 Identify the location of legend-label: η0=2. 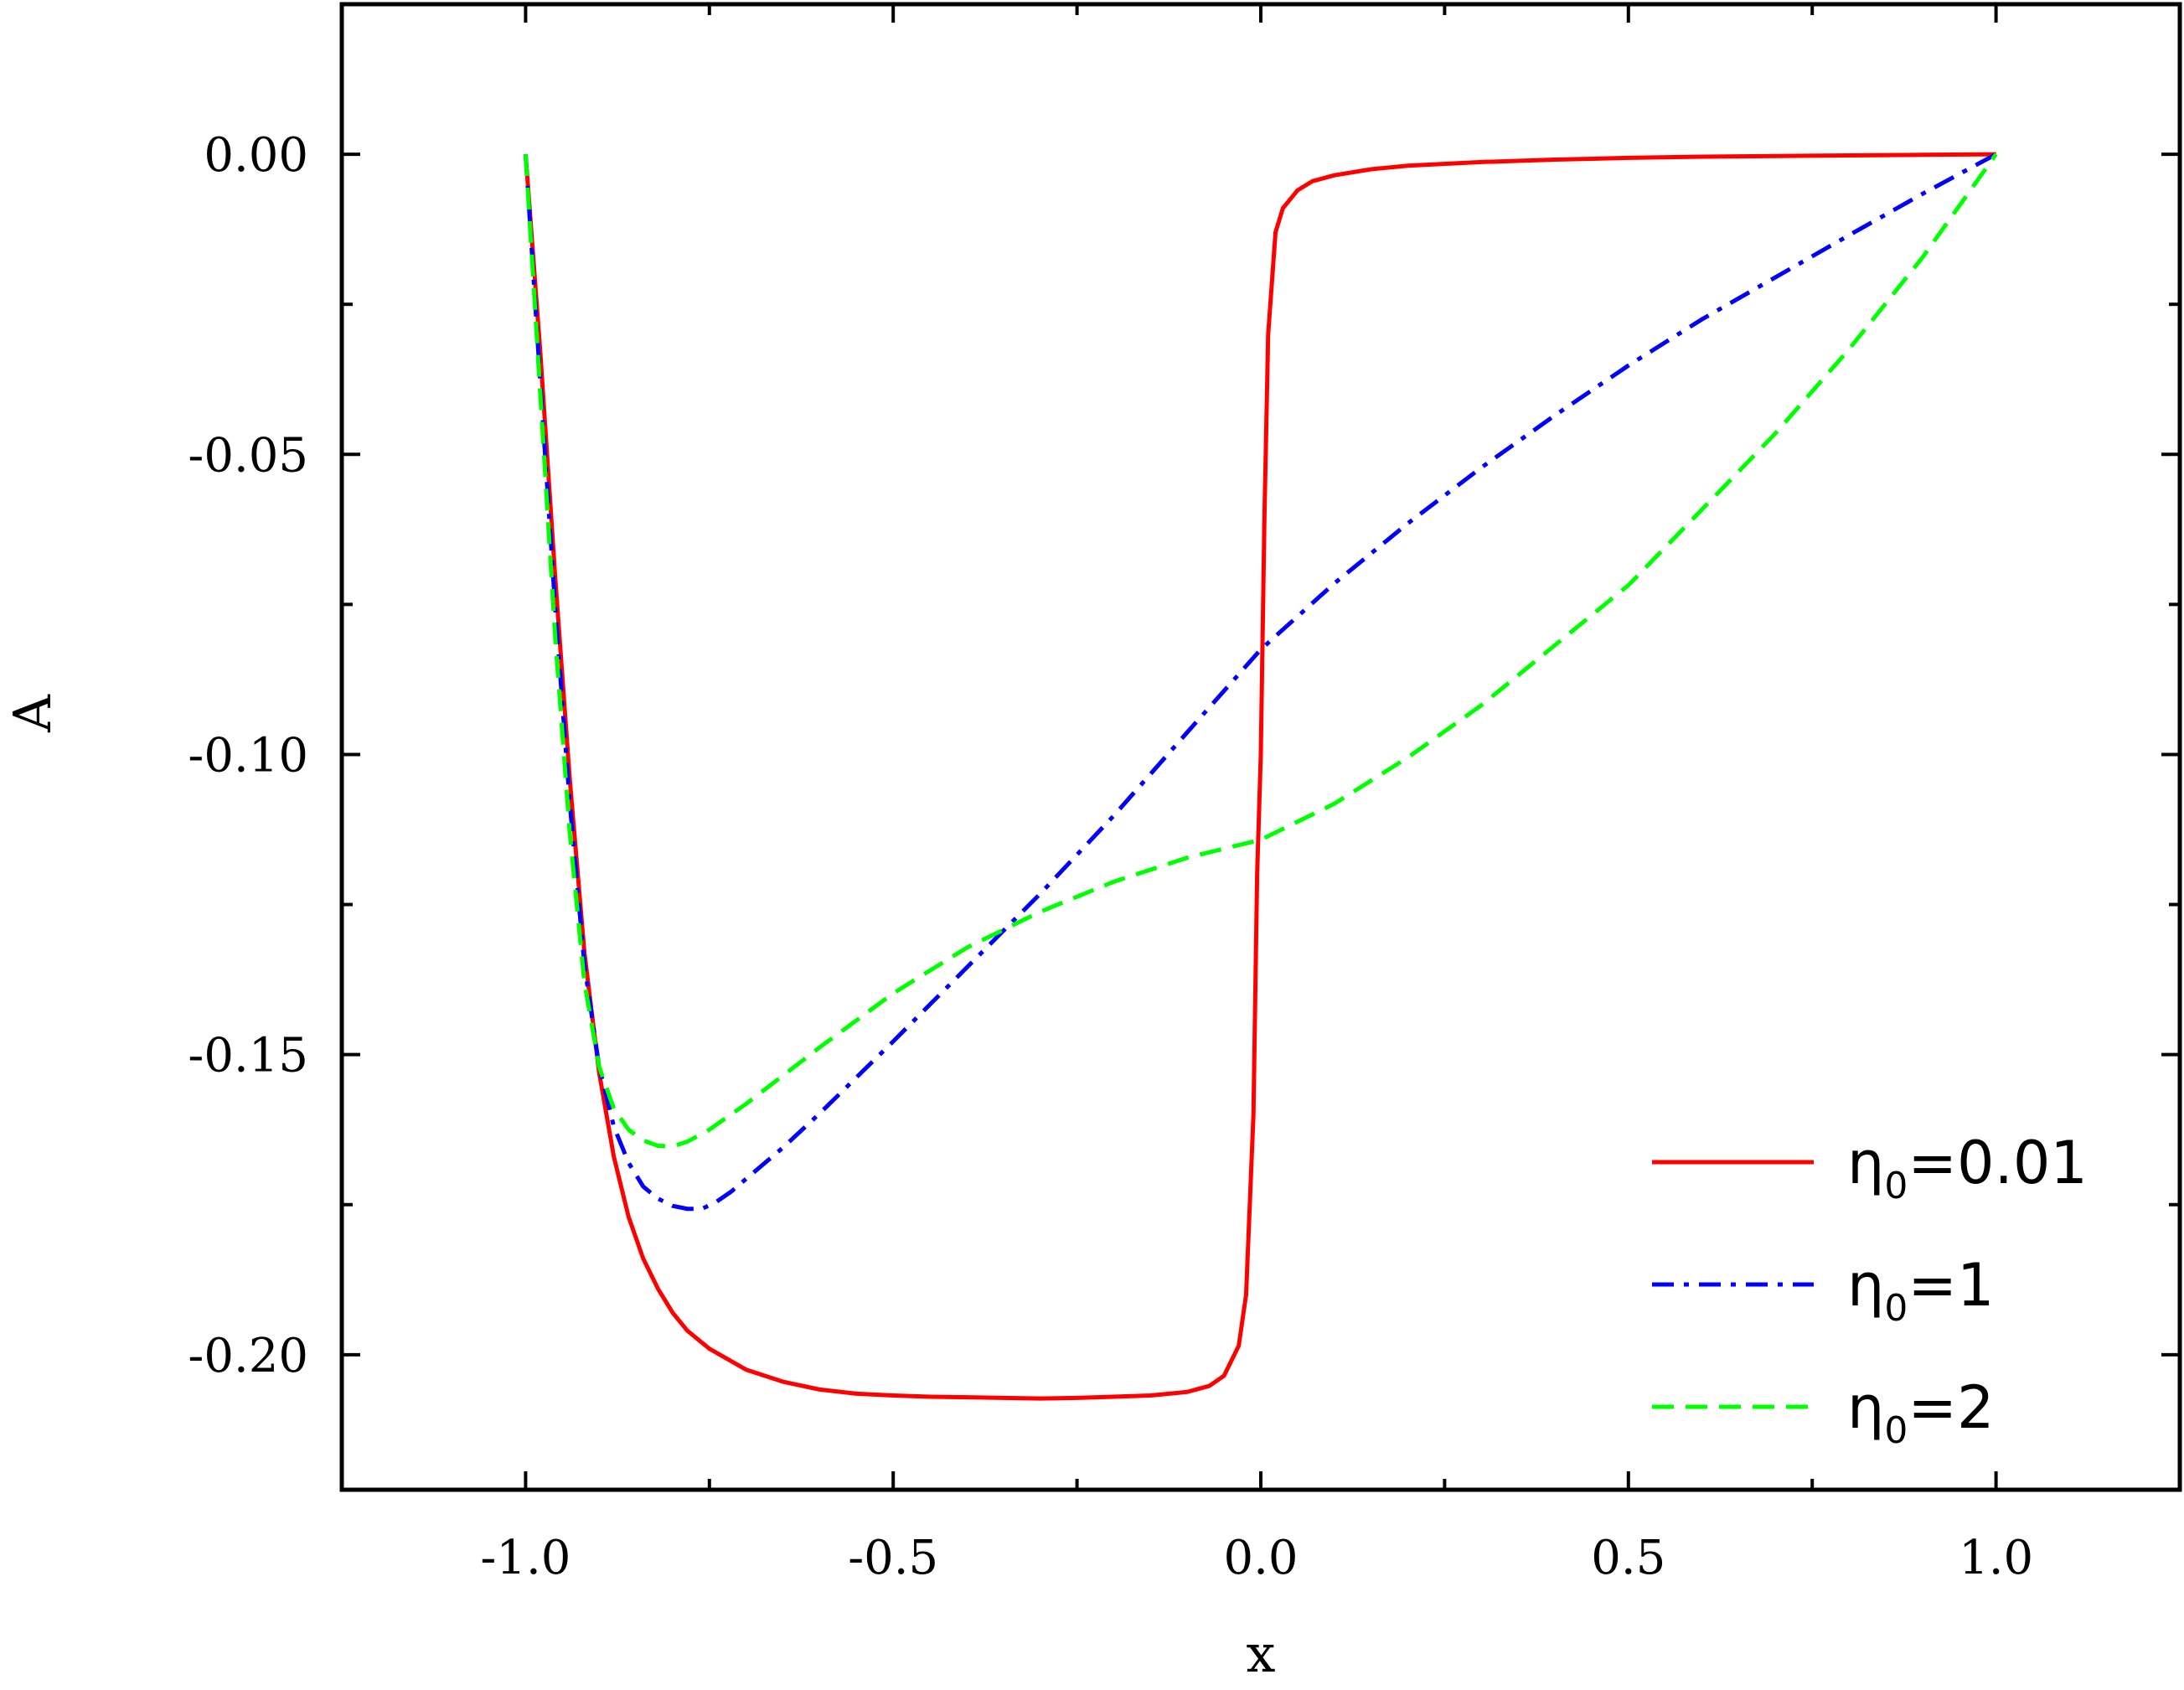
(1921, 1412).